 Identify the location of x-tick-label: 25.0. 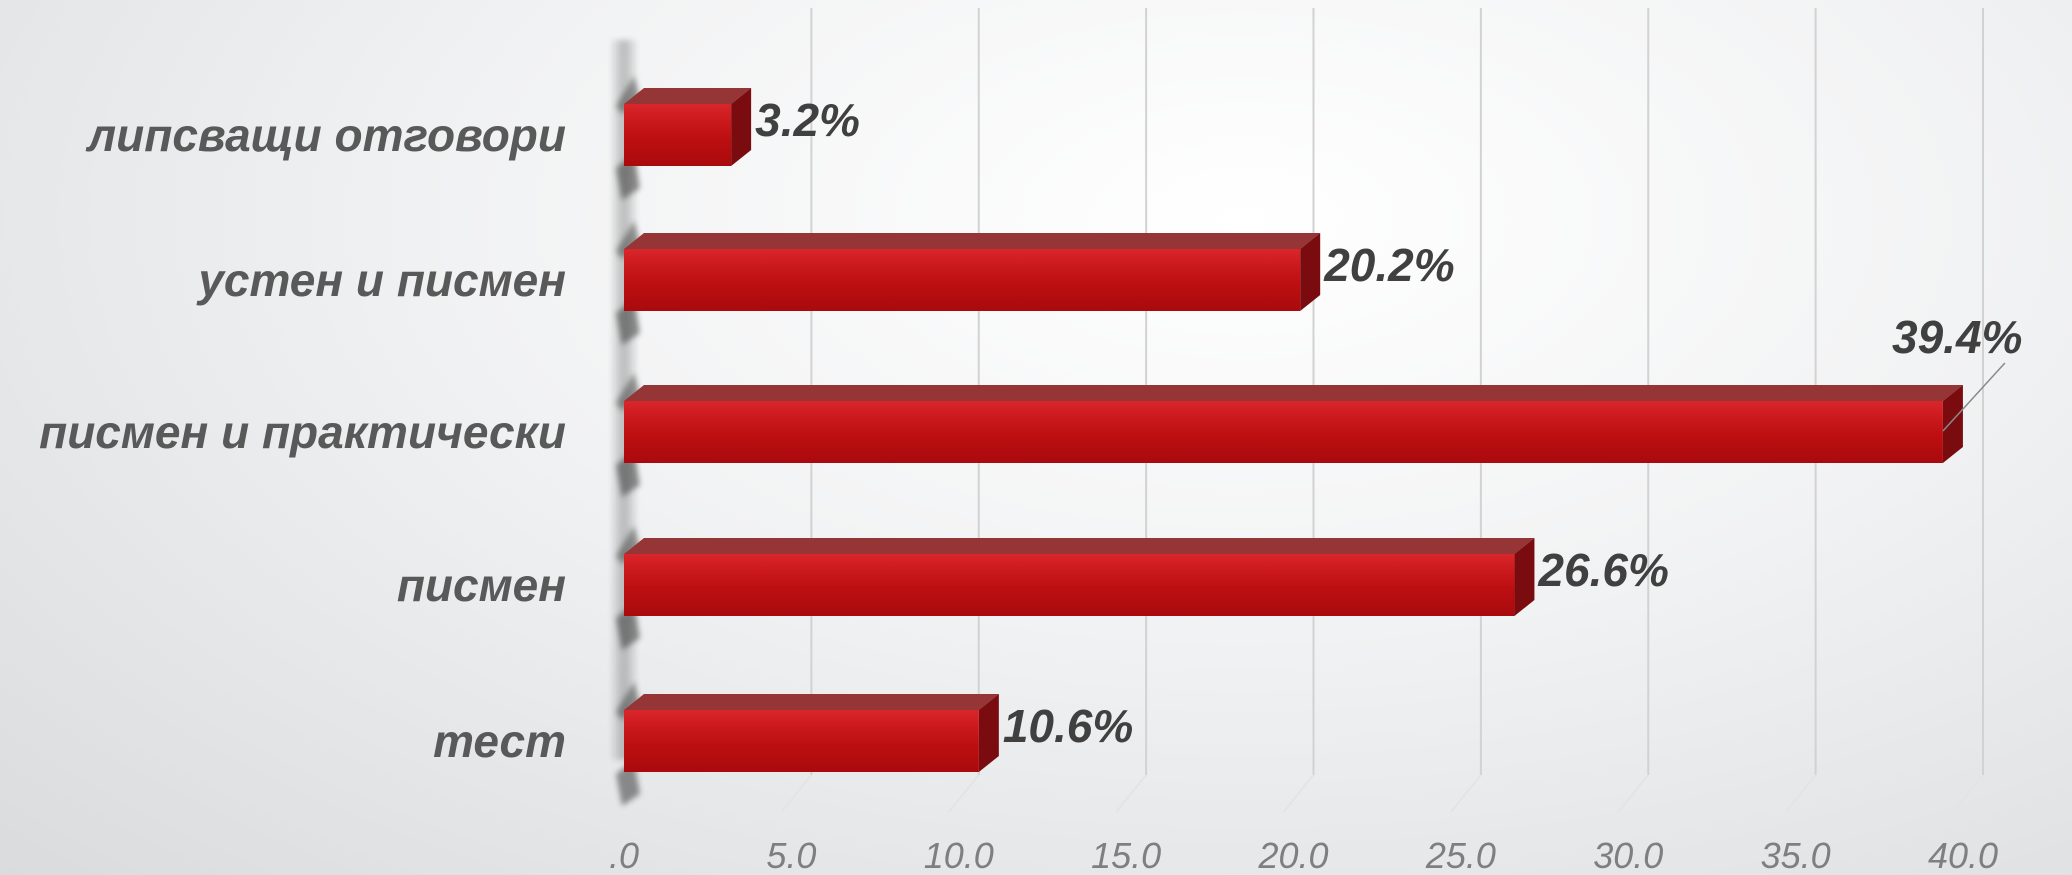
(1460, 855).